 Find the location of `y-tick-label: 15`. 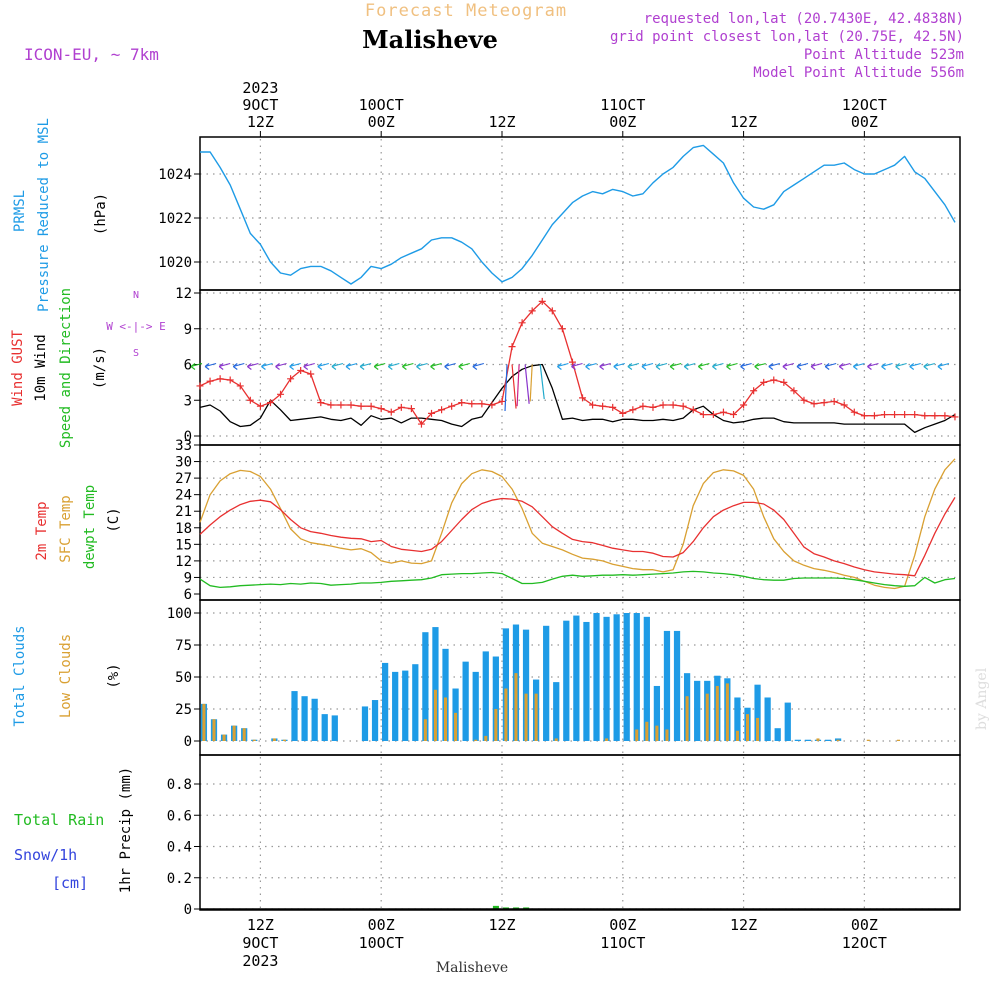

y-tick-label: 15 is located at coordinates (183, 545).